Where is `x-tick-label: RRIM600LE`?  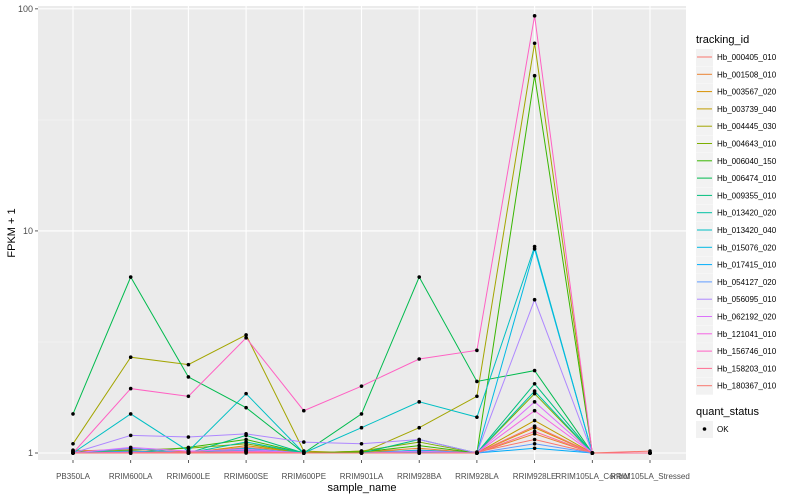 x-tick-label: RRIM600LE is located at coordinates (189, 476).